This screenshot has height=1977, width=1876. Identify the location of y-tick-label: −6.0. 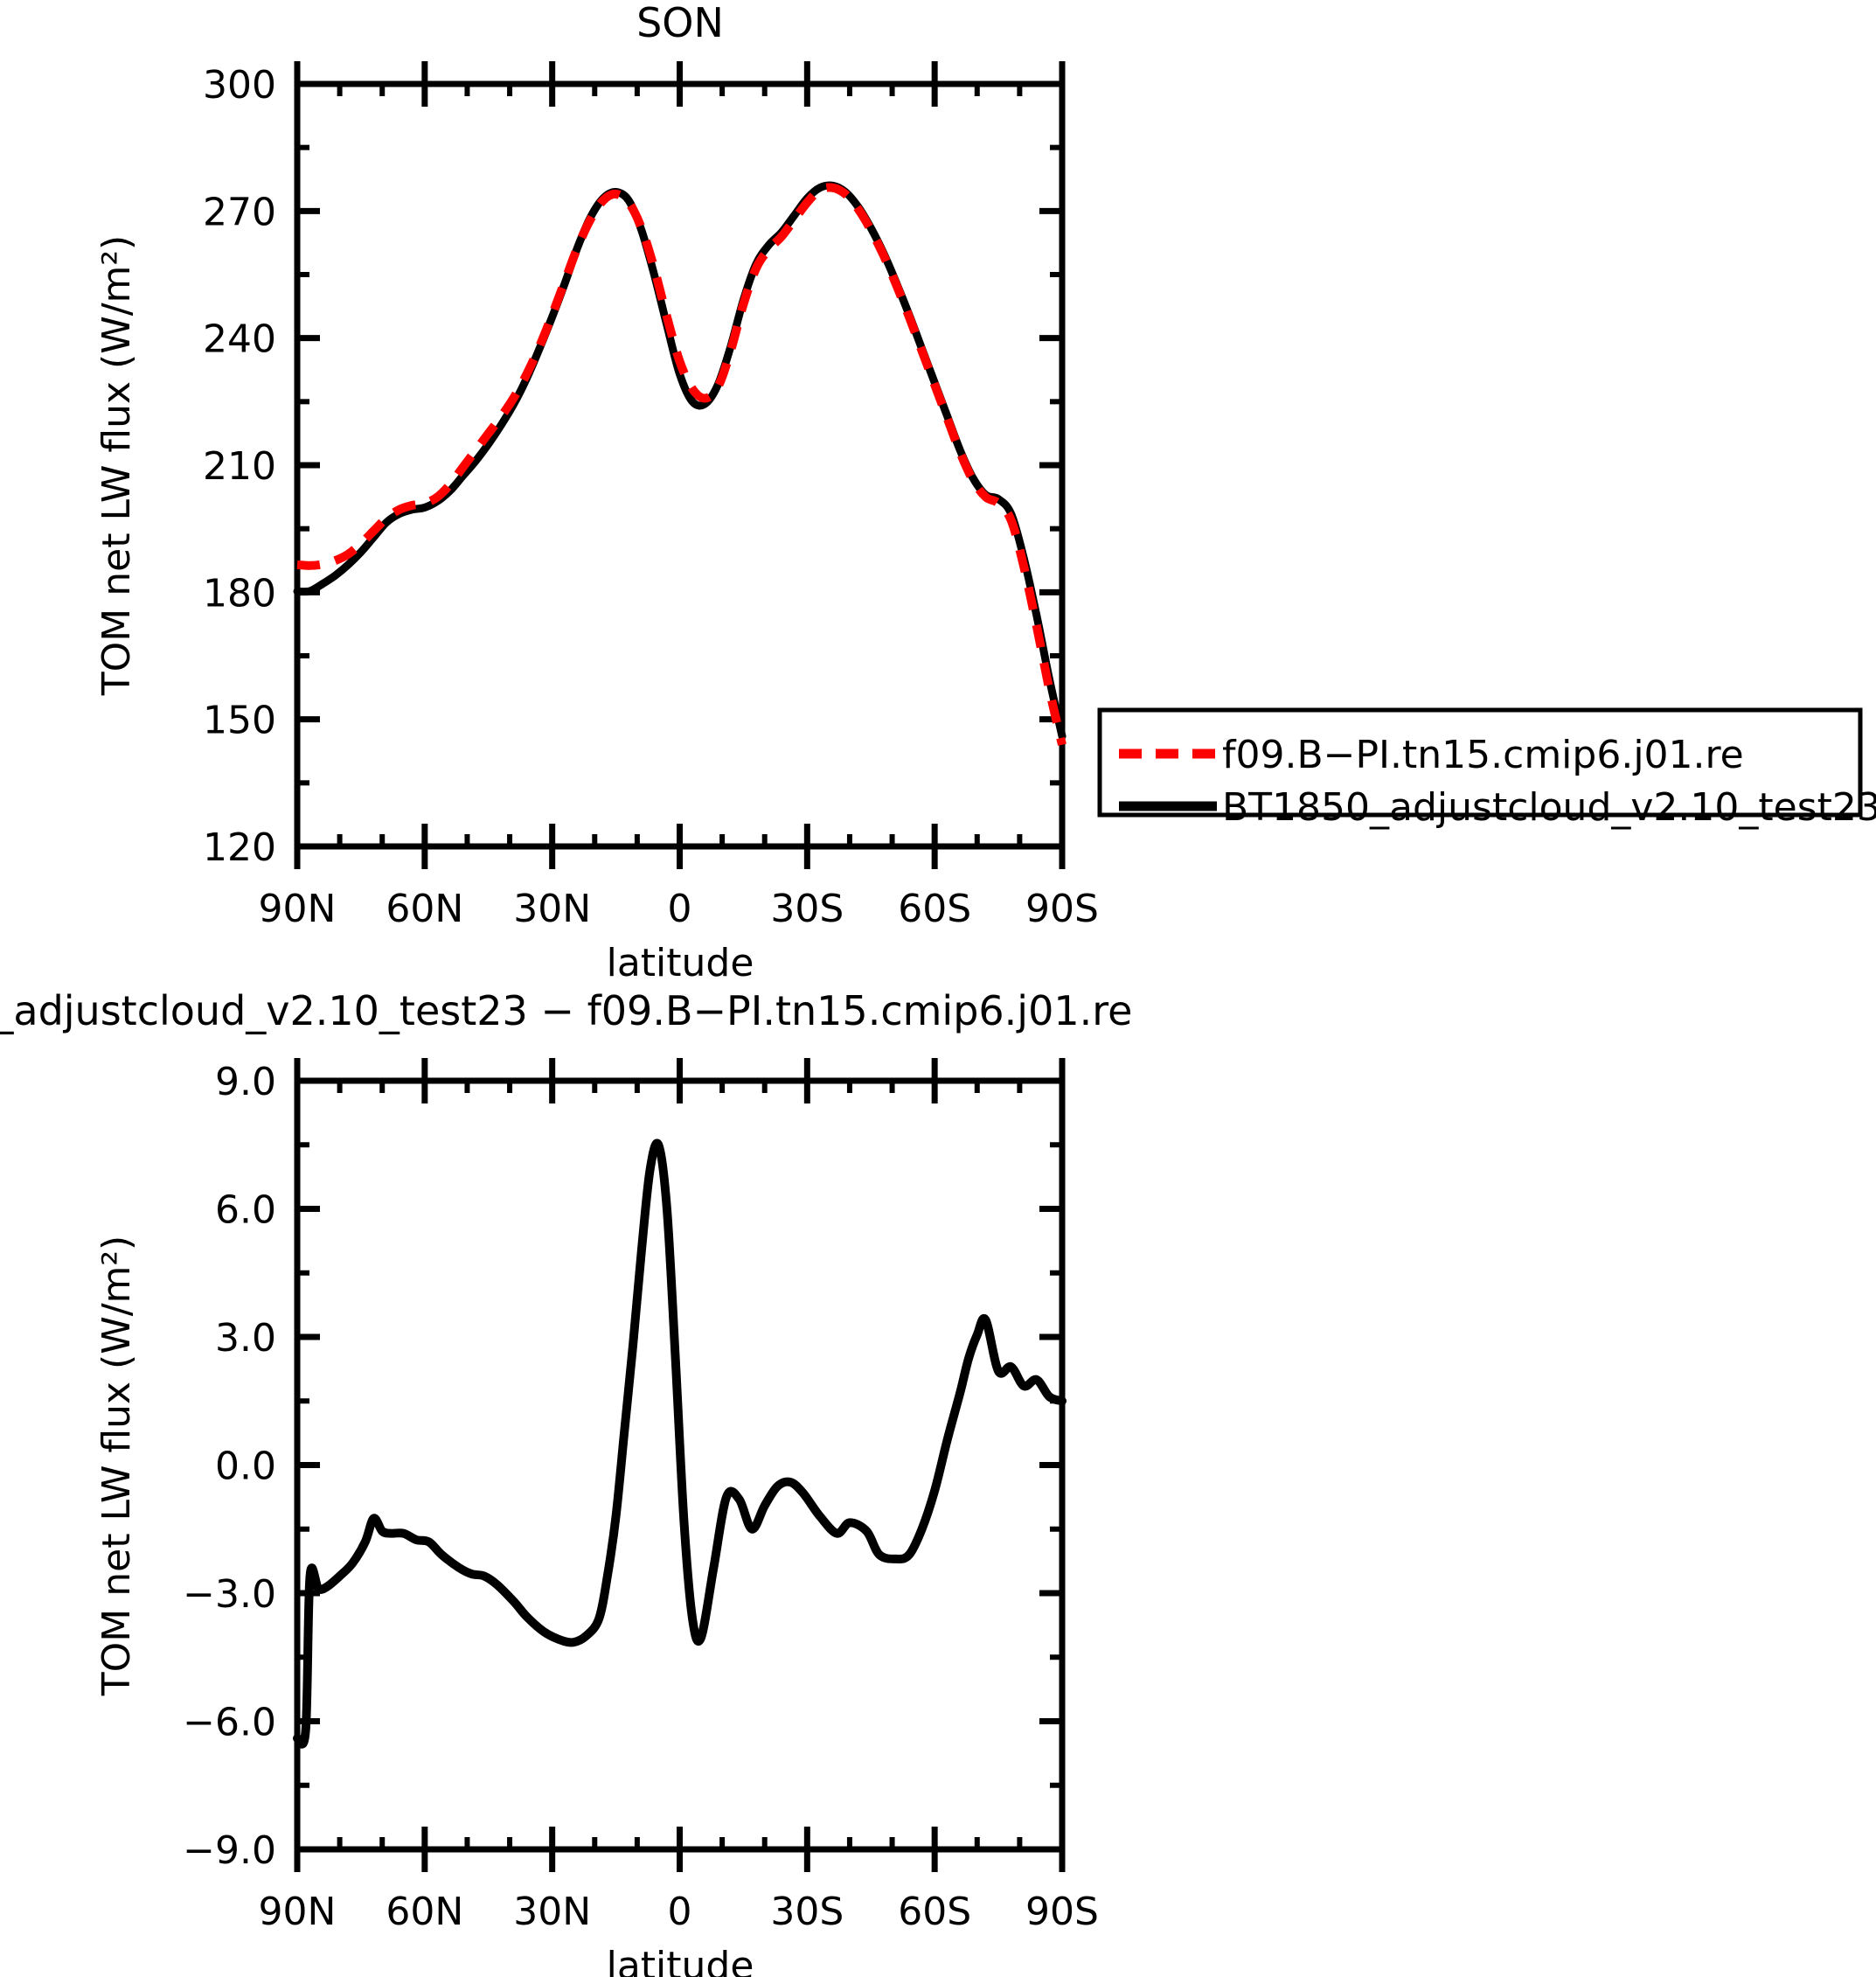
(229, 1723).